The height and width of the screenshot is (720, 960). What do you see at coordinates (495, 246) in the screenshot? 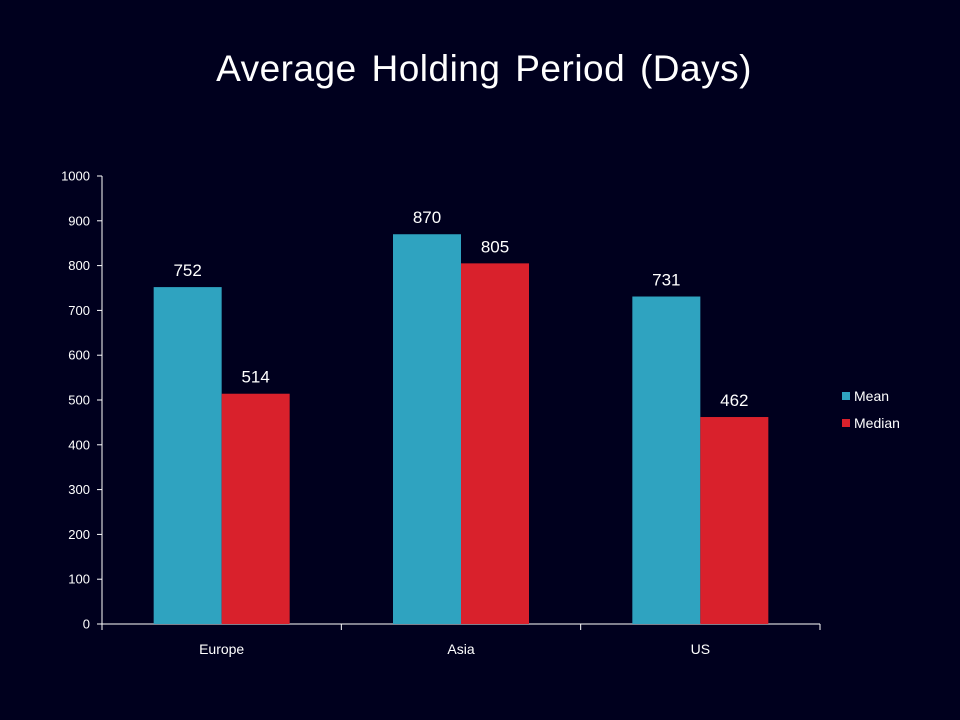
I see `data-label: 805` at bounding box center [495, 246].